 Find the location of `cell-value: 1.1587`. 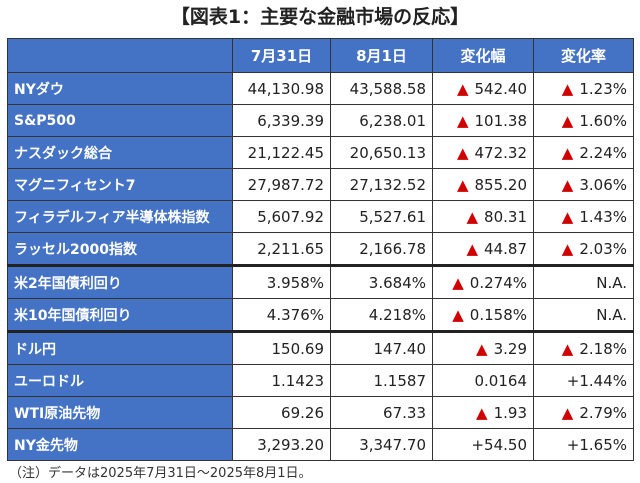

cell-value: 1.1587 is located at coordinates (381, 380).